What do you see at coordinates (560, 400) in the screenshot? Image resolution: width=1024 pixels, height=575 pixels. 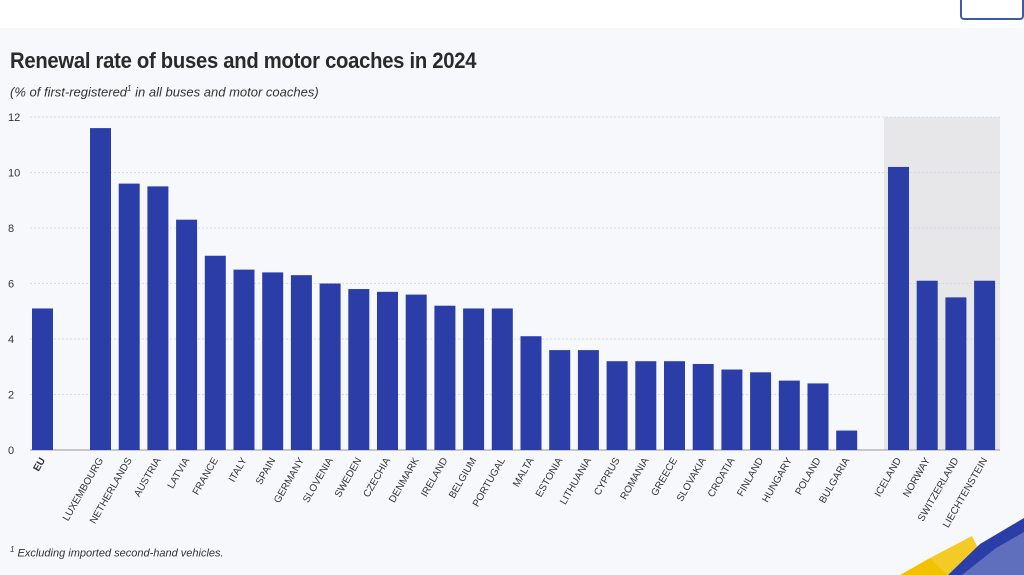 I see `bar-estonia` at bounding box center [560, 400].